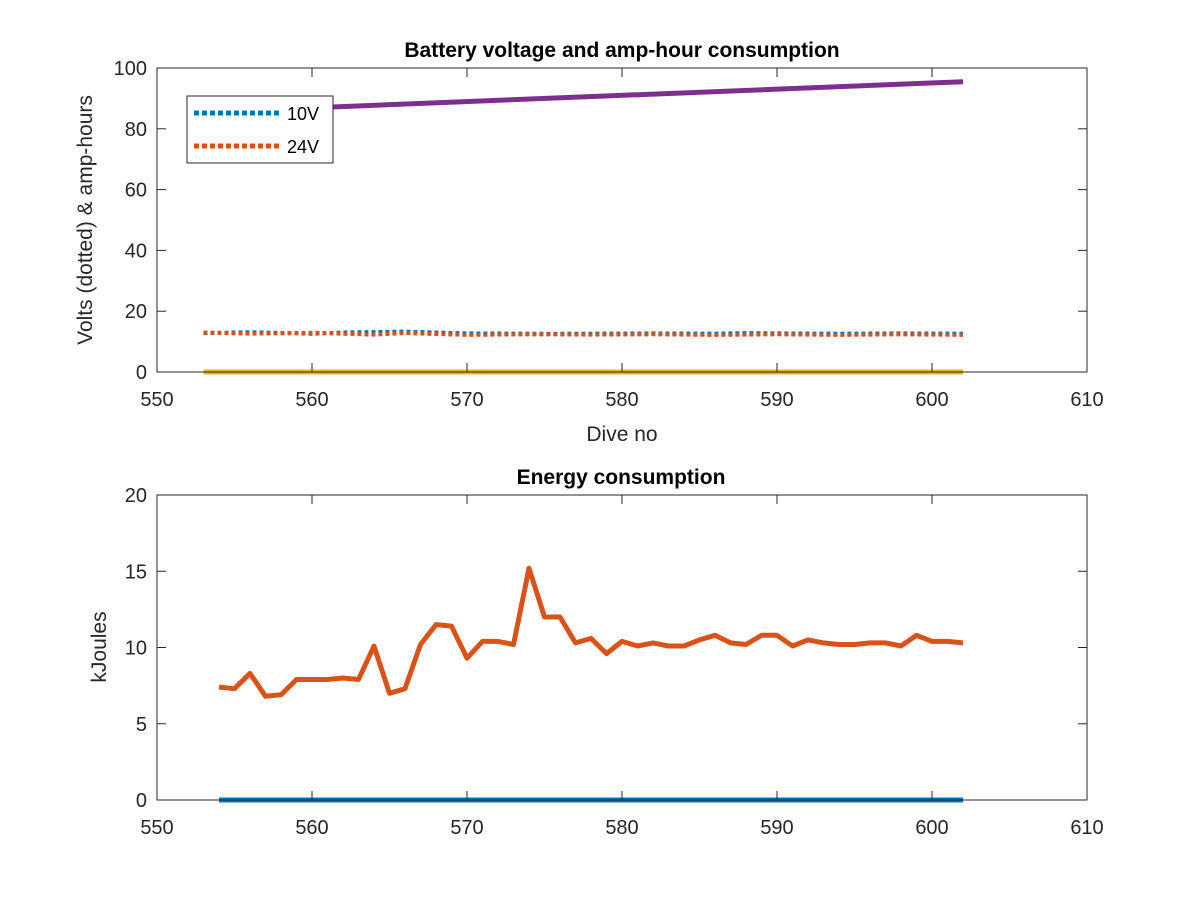 This screenshot has height=900, width=1200. Describe the element at coordinates (931, 400) in the screenshot. I see `voltage-x-tick-label: 600` at that location.